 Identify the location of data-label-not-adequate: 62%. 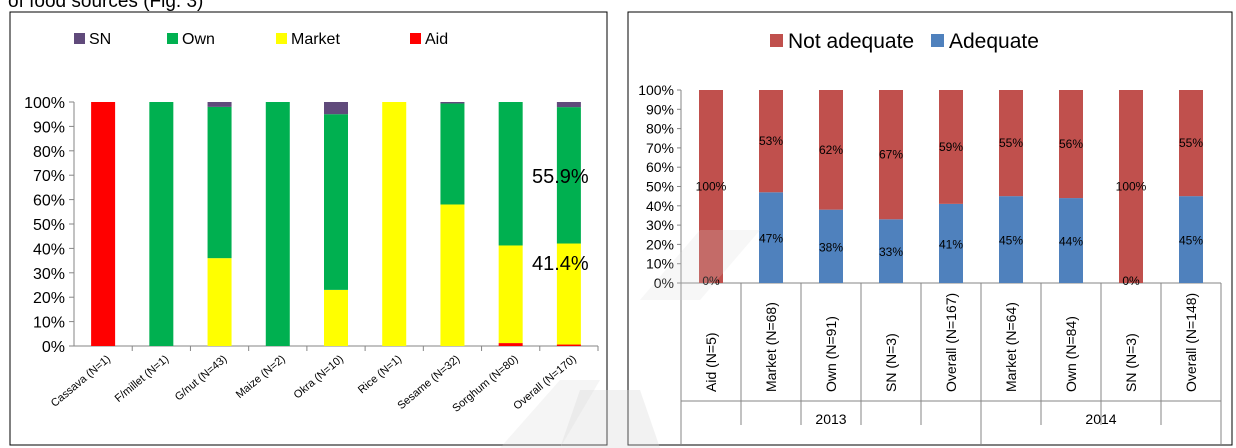
(831, 150).